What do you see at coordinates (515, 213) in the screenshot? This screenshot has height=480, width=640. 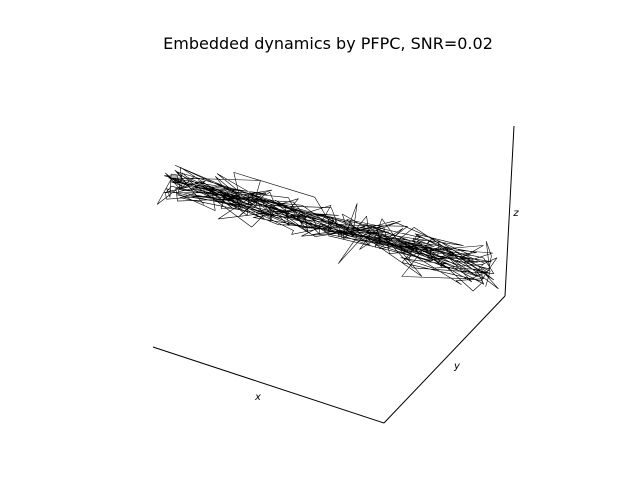 I see `z-axis-label: z` at bounding box center [515, 213].